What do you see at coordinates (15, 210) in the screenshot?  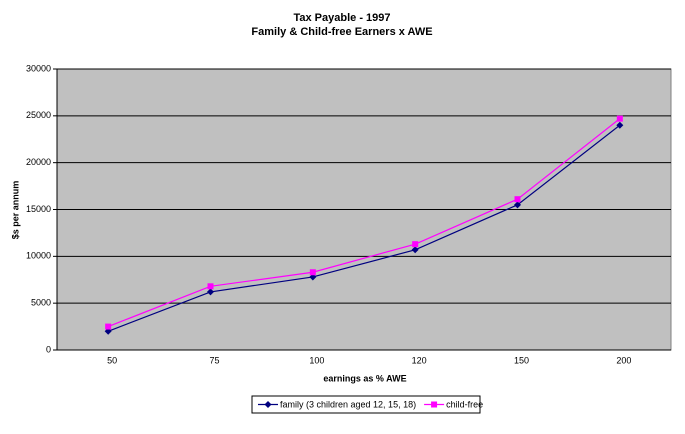 I see `y-axis-label: $s per annum` at bounding box center [15, 210].